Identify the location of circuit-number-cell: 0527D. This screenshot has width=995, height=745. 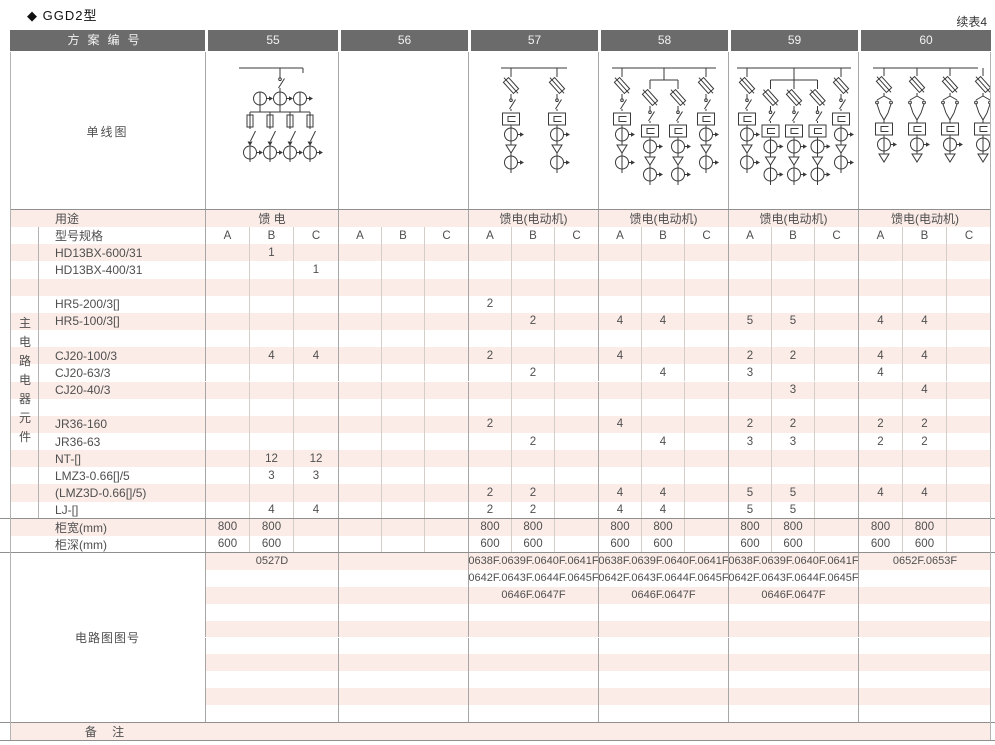
(271, 561).